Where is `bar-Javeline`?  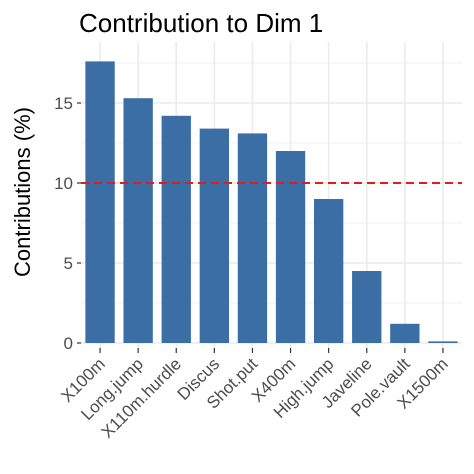
bar-Javeline is located at coordinates (367, 307).